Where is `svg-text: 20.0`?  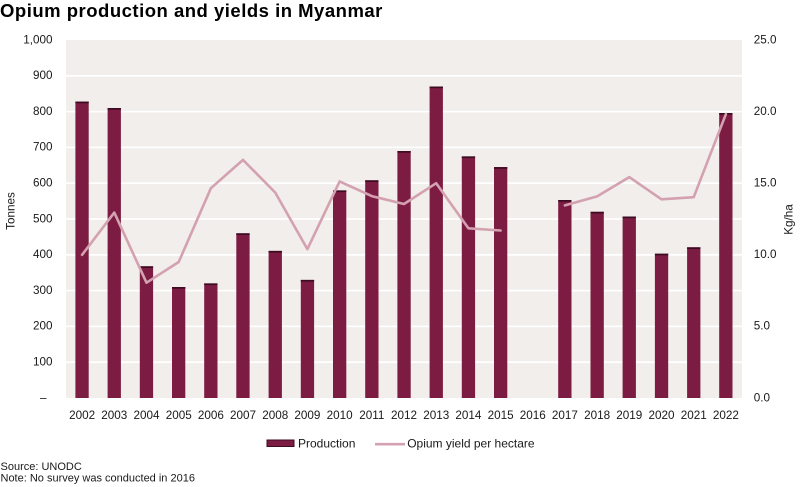 svg-text: 20.0 is located at coordinates (765, 111).